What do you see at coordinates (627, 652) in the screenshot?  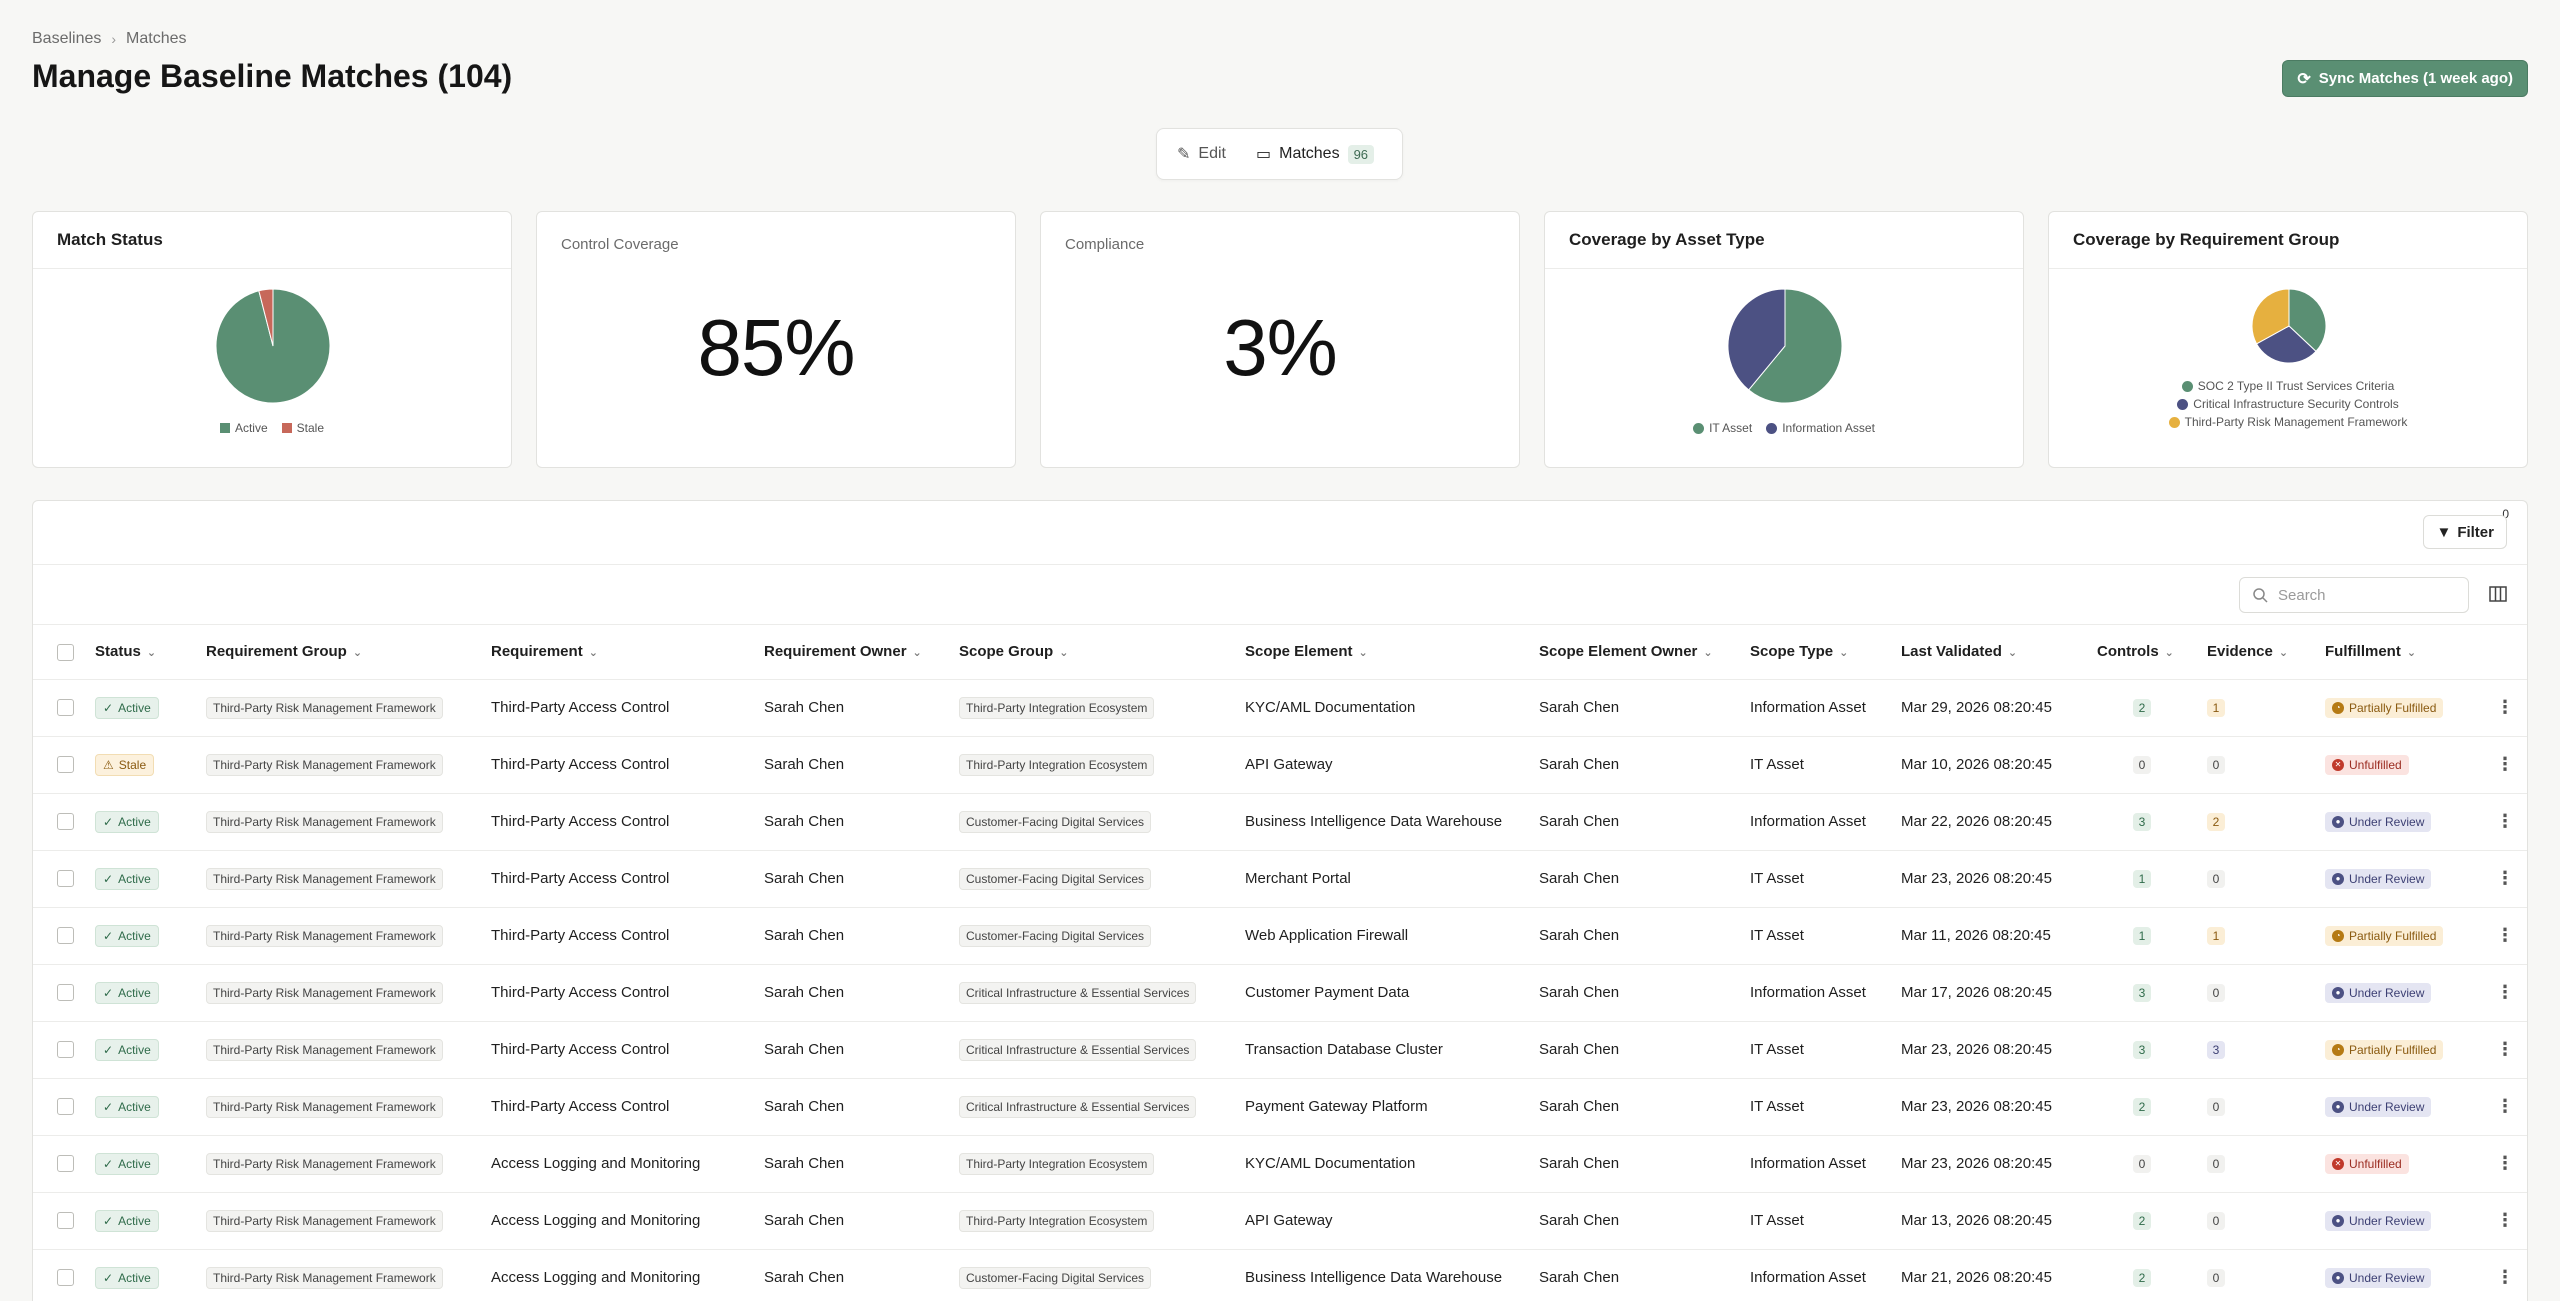 I see `column-header-requirement: Requirement ⌄` at bounding box center [627, 652].